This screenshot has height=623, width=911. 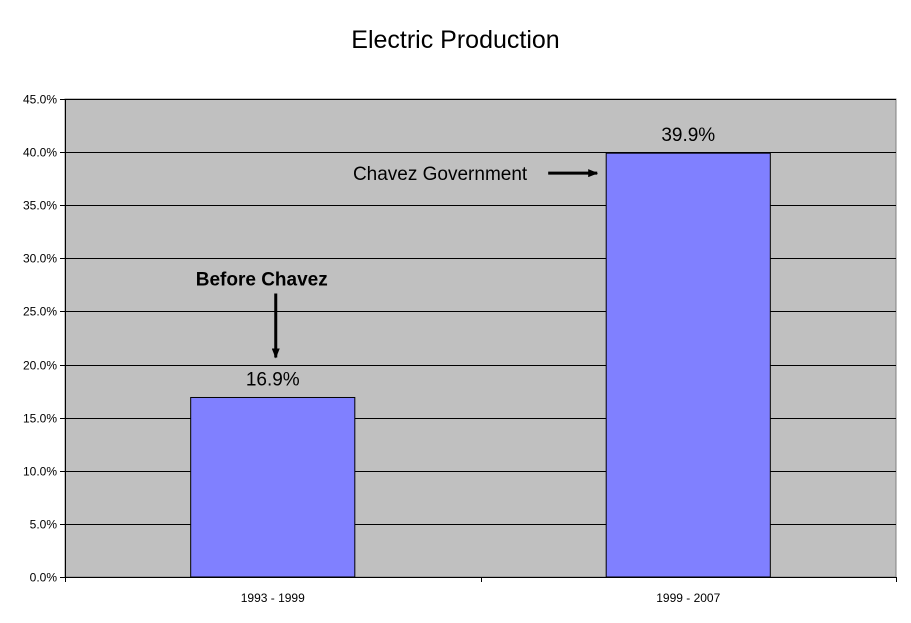 I want to click on y-tick-label: 0.0%, so click(x=44, y=578).